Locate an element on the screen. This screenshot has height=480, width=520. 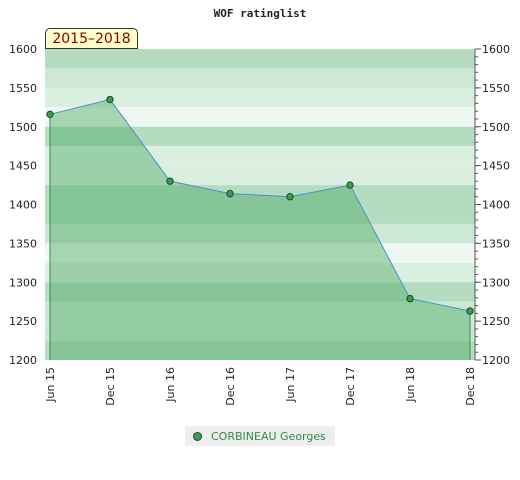
y-tick-label-right: 1350 is located at coordinates (496, 243).